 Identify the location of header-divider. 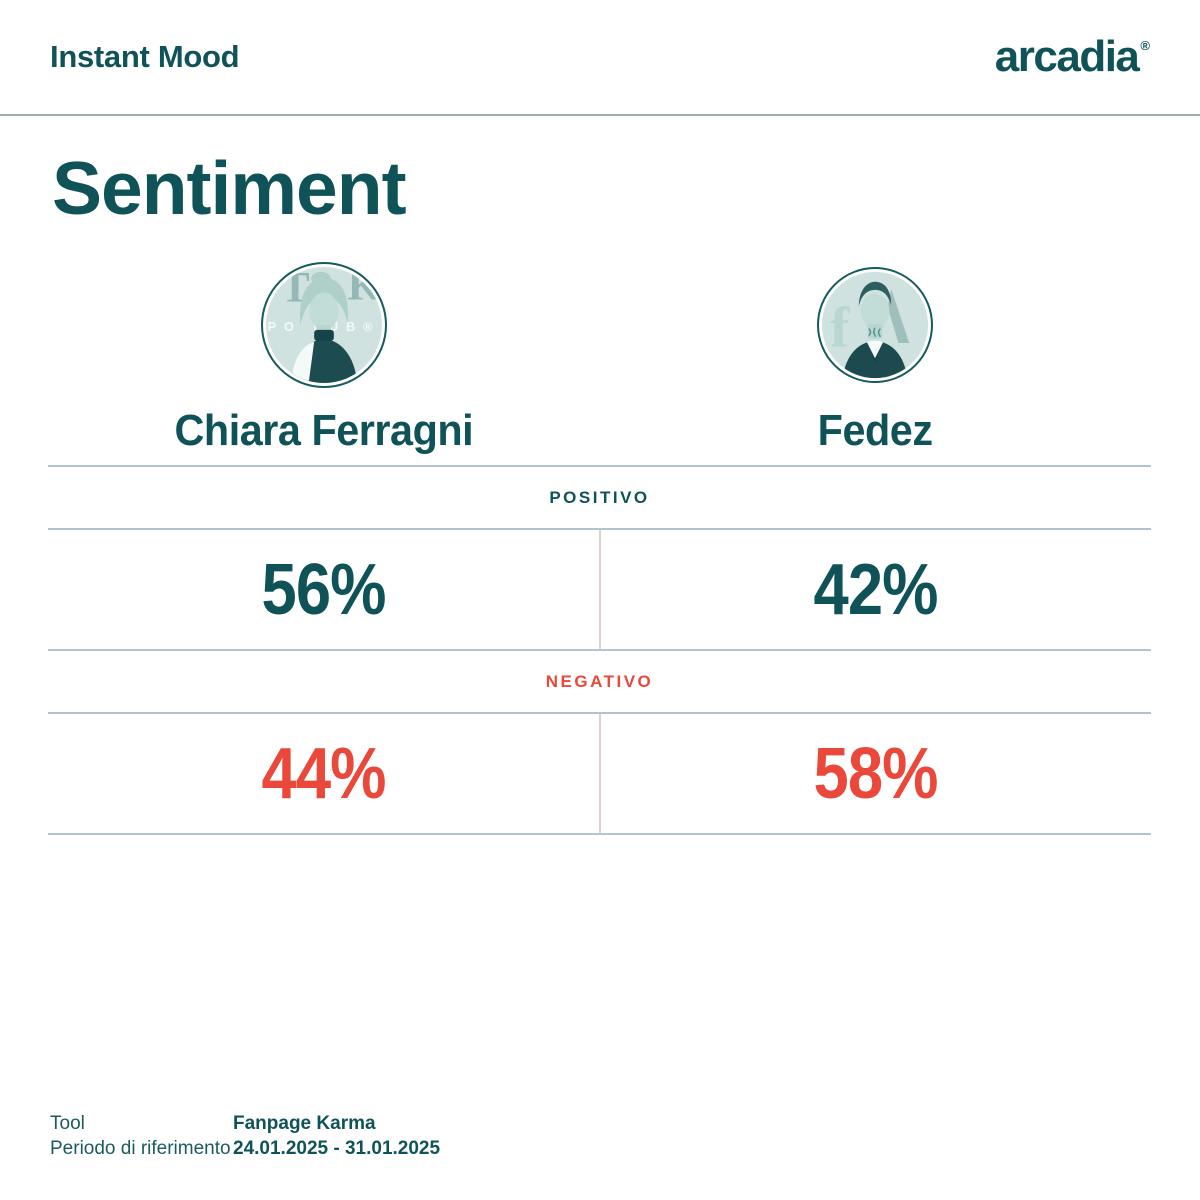
(600, 115).